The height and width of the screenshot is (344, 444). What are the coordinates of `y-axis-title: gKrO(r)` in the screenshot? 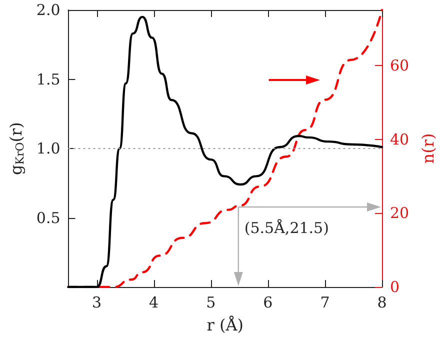 It's located at (16, 148).